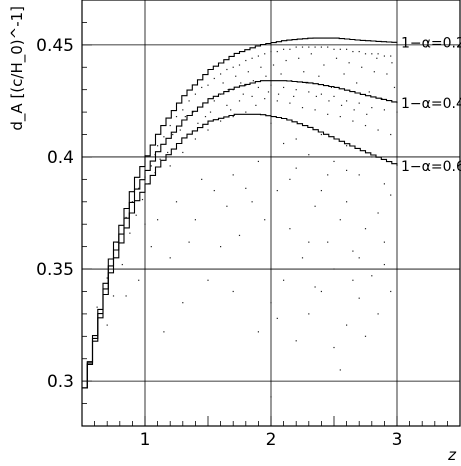 Image resolution: width=461 pixels, height=466 pixels. What do you see at coordinates (55, 270) in the screenshot?
I see `y-tick-label-1: 0.35` at bounding box center [55, 270].